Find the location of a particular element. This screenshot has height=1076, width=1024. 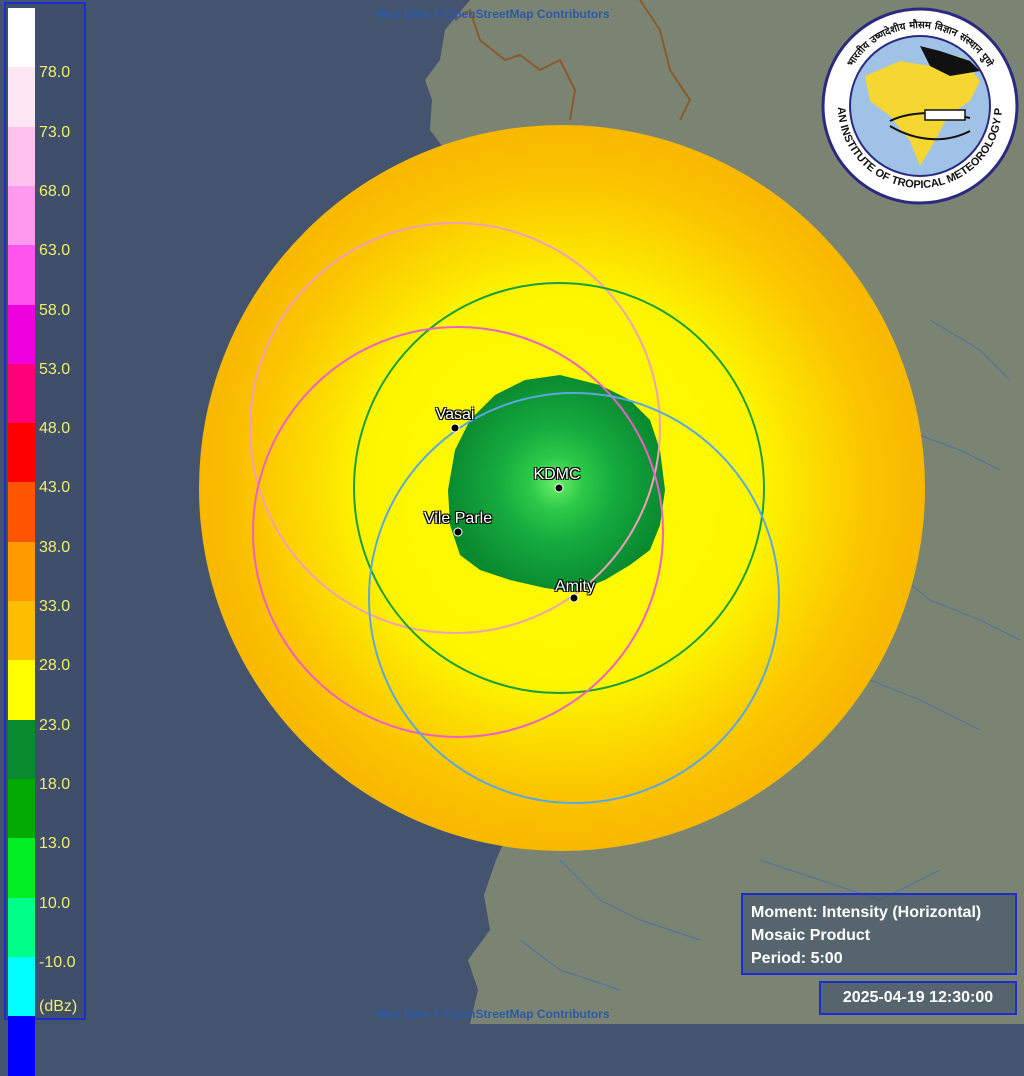

attribution-bottom: Map Data © OpenStreetMap Contributors is located at coordinates (493, 1014).